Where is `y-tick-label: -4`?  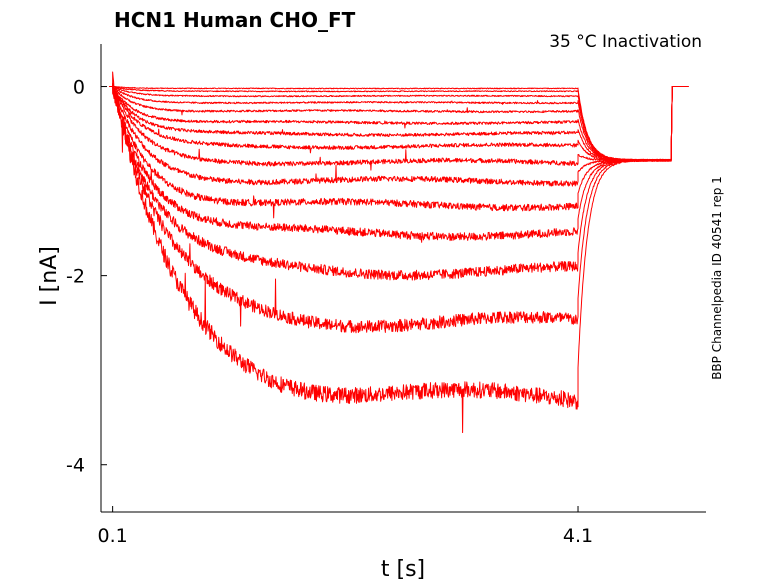 y-tick-label: -4 is located at coordinates (75, 466).